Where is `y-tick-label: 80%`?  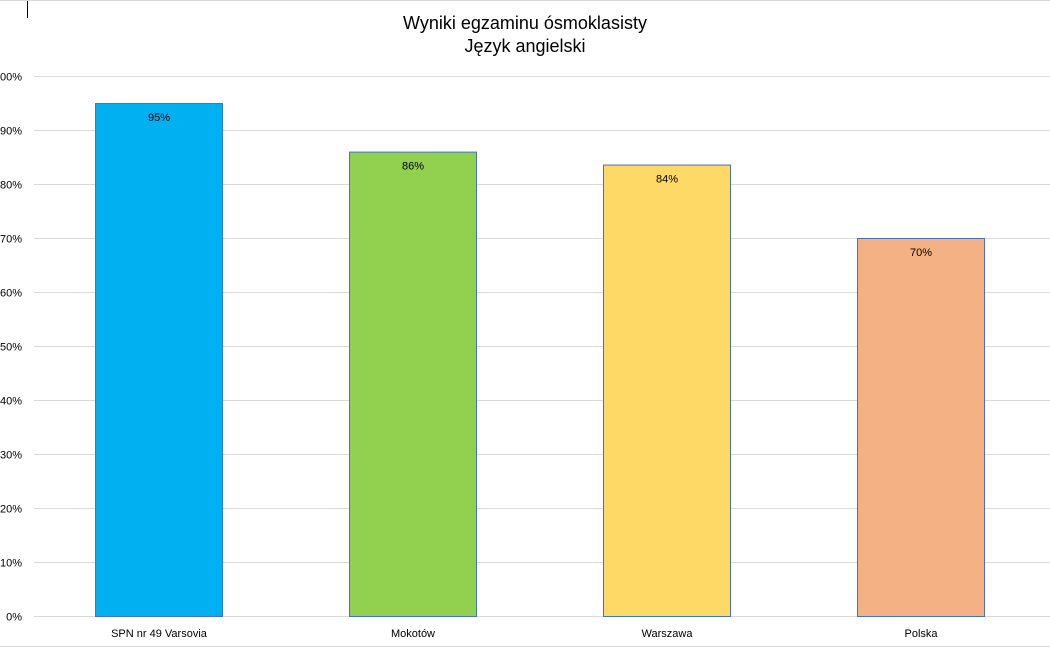
y-tick-label: 80% is located at coordinates (11, 186).